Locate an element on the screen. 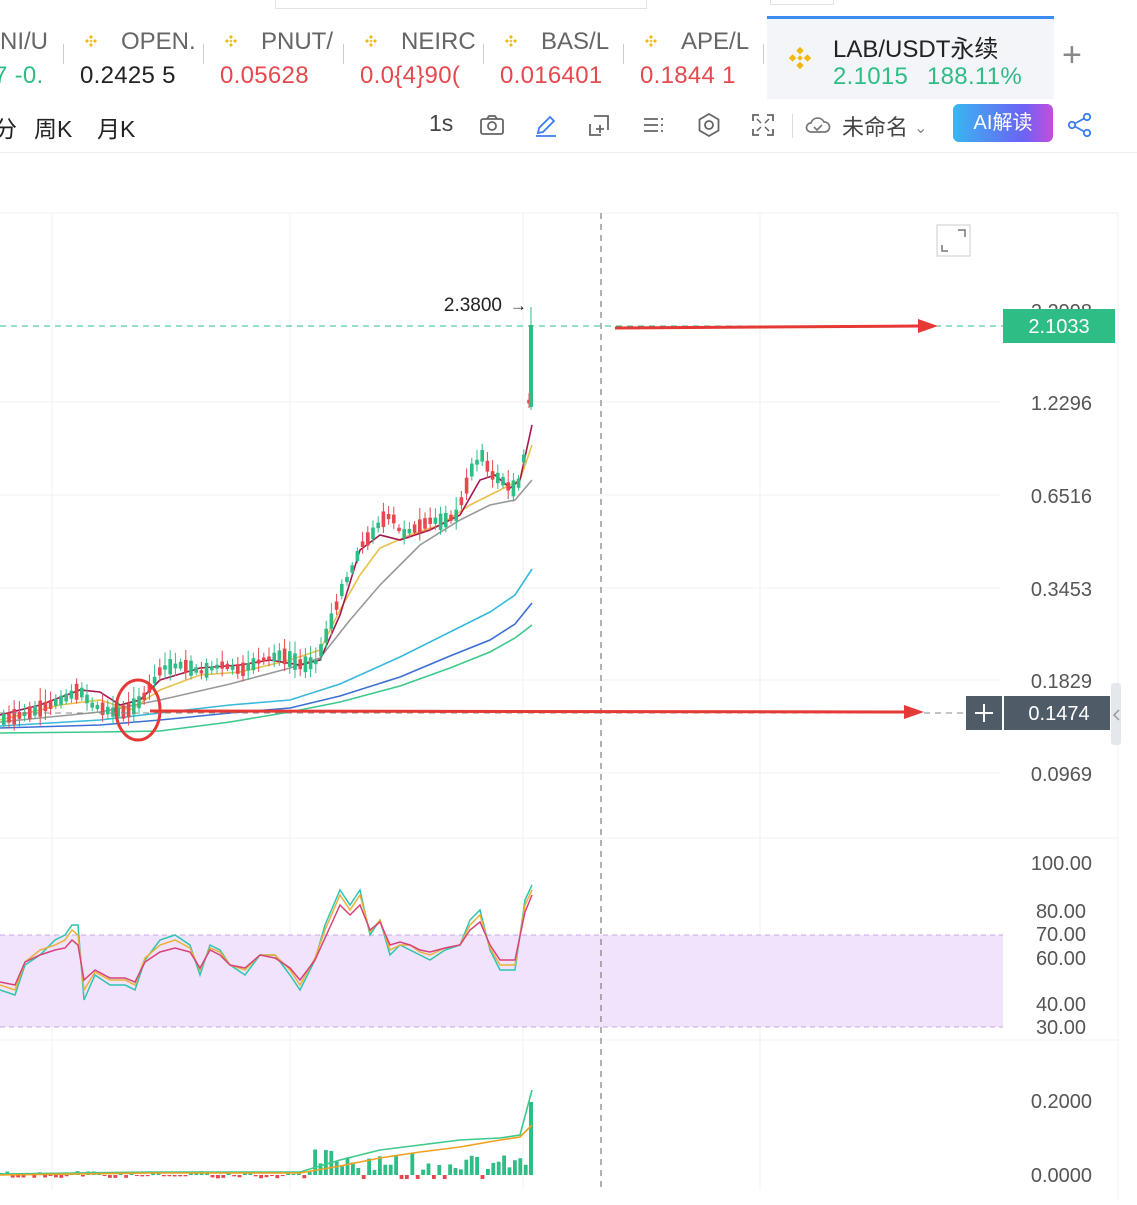 The height and width of the screenshot is (1205, 1137). plus-icon: + is located at coordinates (1072, 55).